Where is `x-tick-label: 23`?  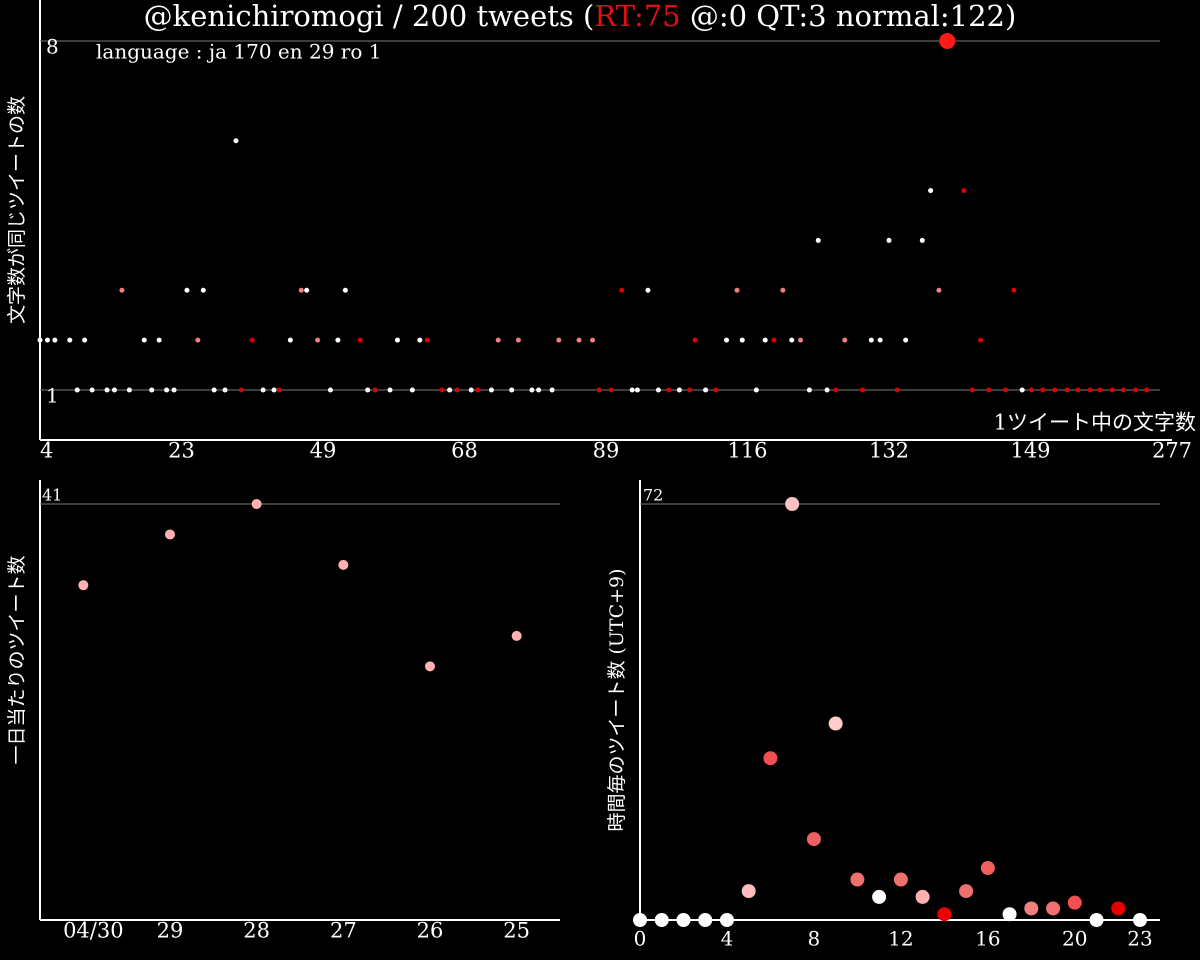 x-tick-label: 23 is located at coordinates (181, 451).